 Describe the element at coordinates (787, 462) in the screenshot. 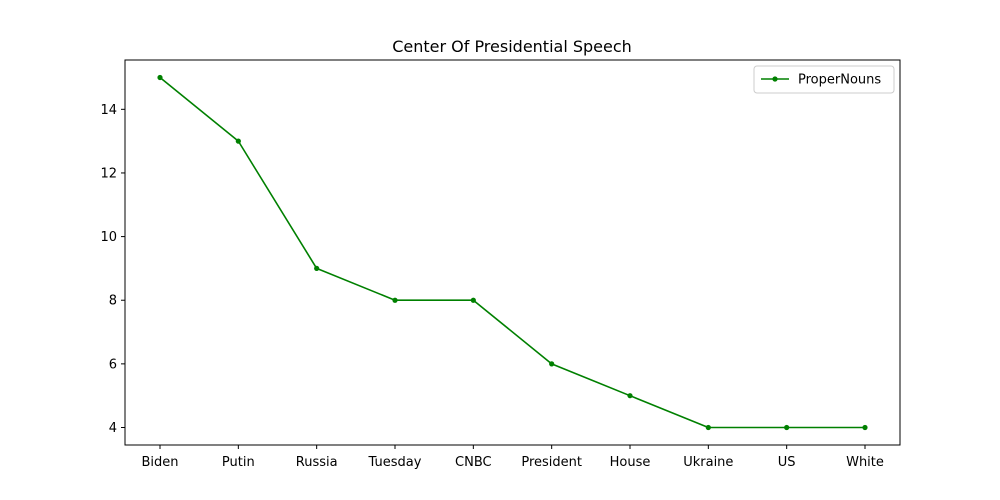

I see `x-tick-label: US` at that location.